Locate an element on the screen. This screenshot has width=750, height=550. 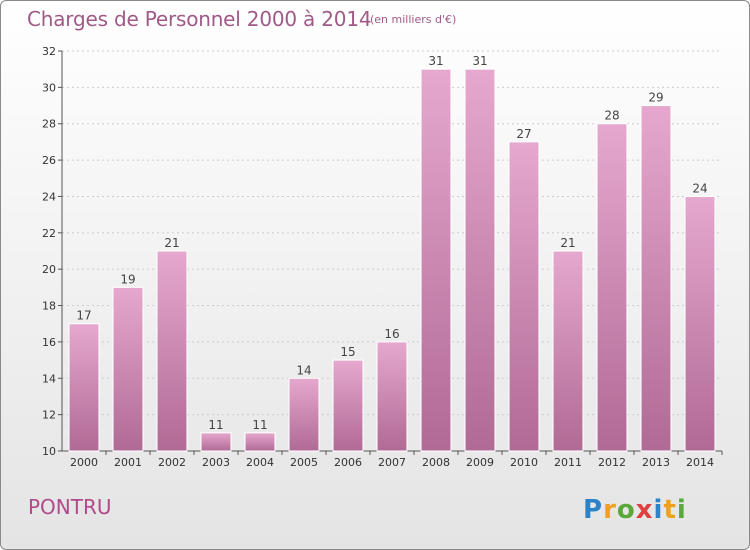
x-tick-label: 2002 is located at coordinates (172, 462).